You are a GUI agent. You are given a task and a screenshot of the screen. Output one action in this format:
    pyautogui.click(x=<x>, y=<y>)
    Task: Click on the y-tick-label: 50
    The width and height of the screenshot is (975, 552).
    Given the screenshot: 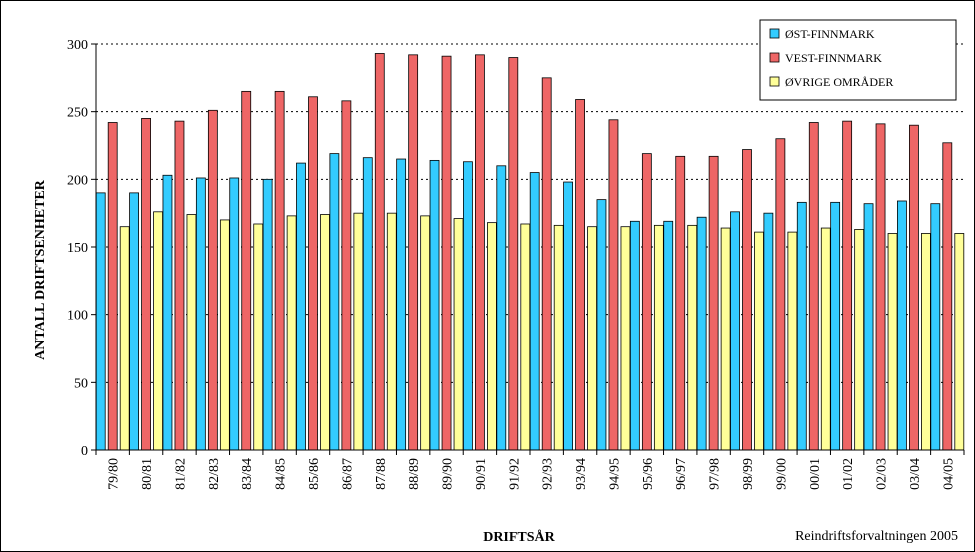 What is the action you would take?
    pyautogui.click(x=81, y=383)
    